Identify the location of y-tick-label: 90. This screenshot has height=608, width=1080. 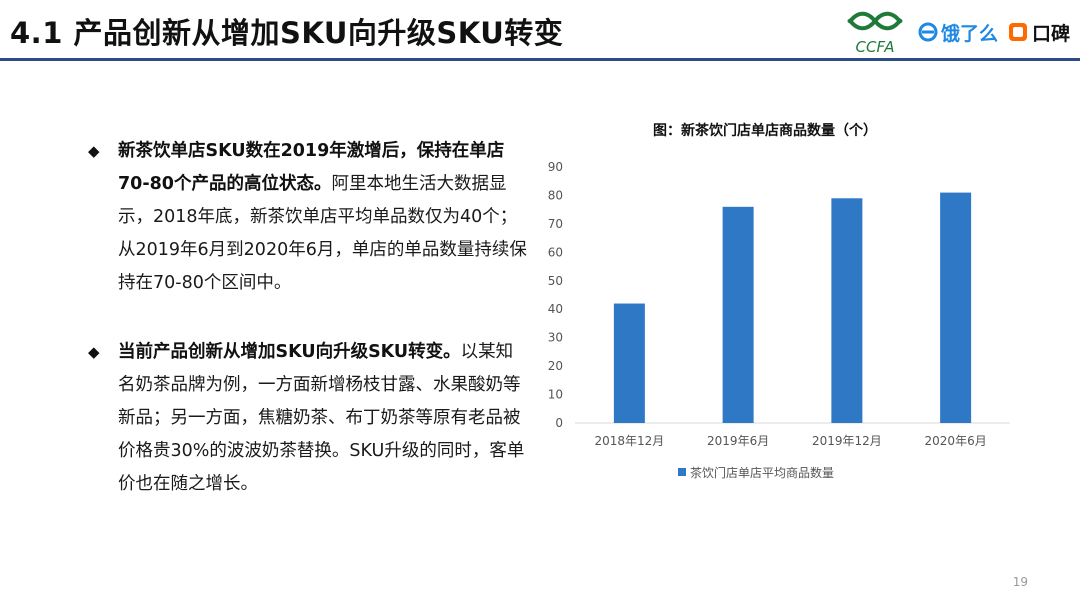
(555, 167).